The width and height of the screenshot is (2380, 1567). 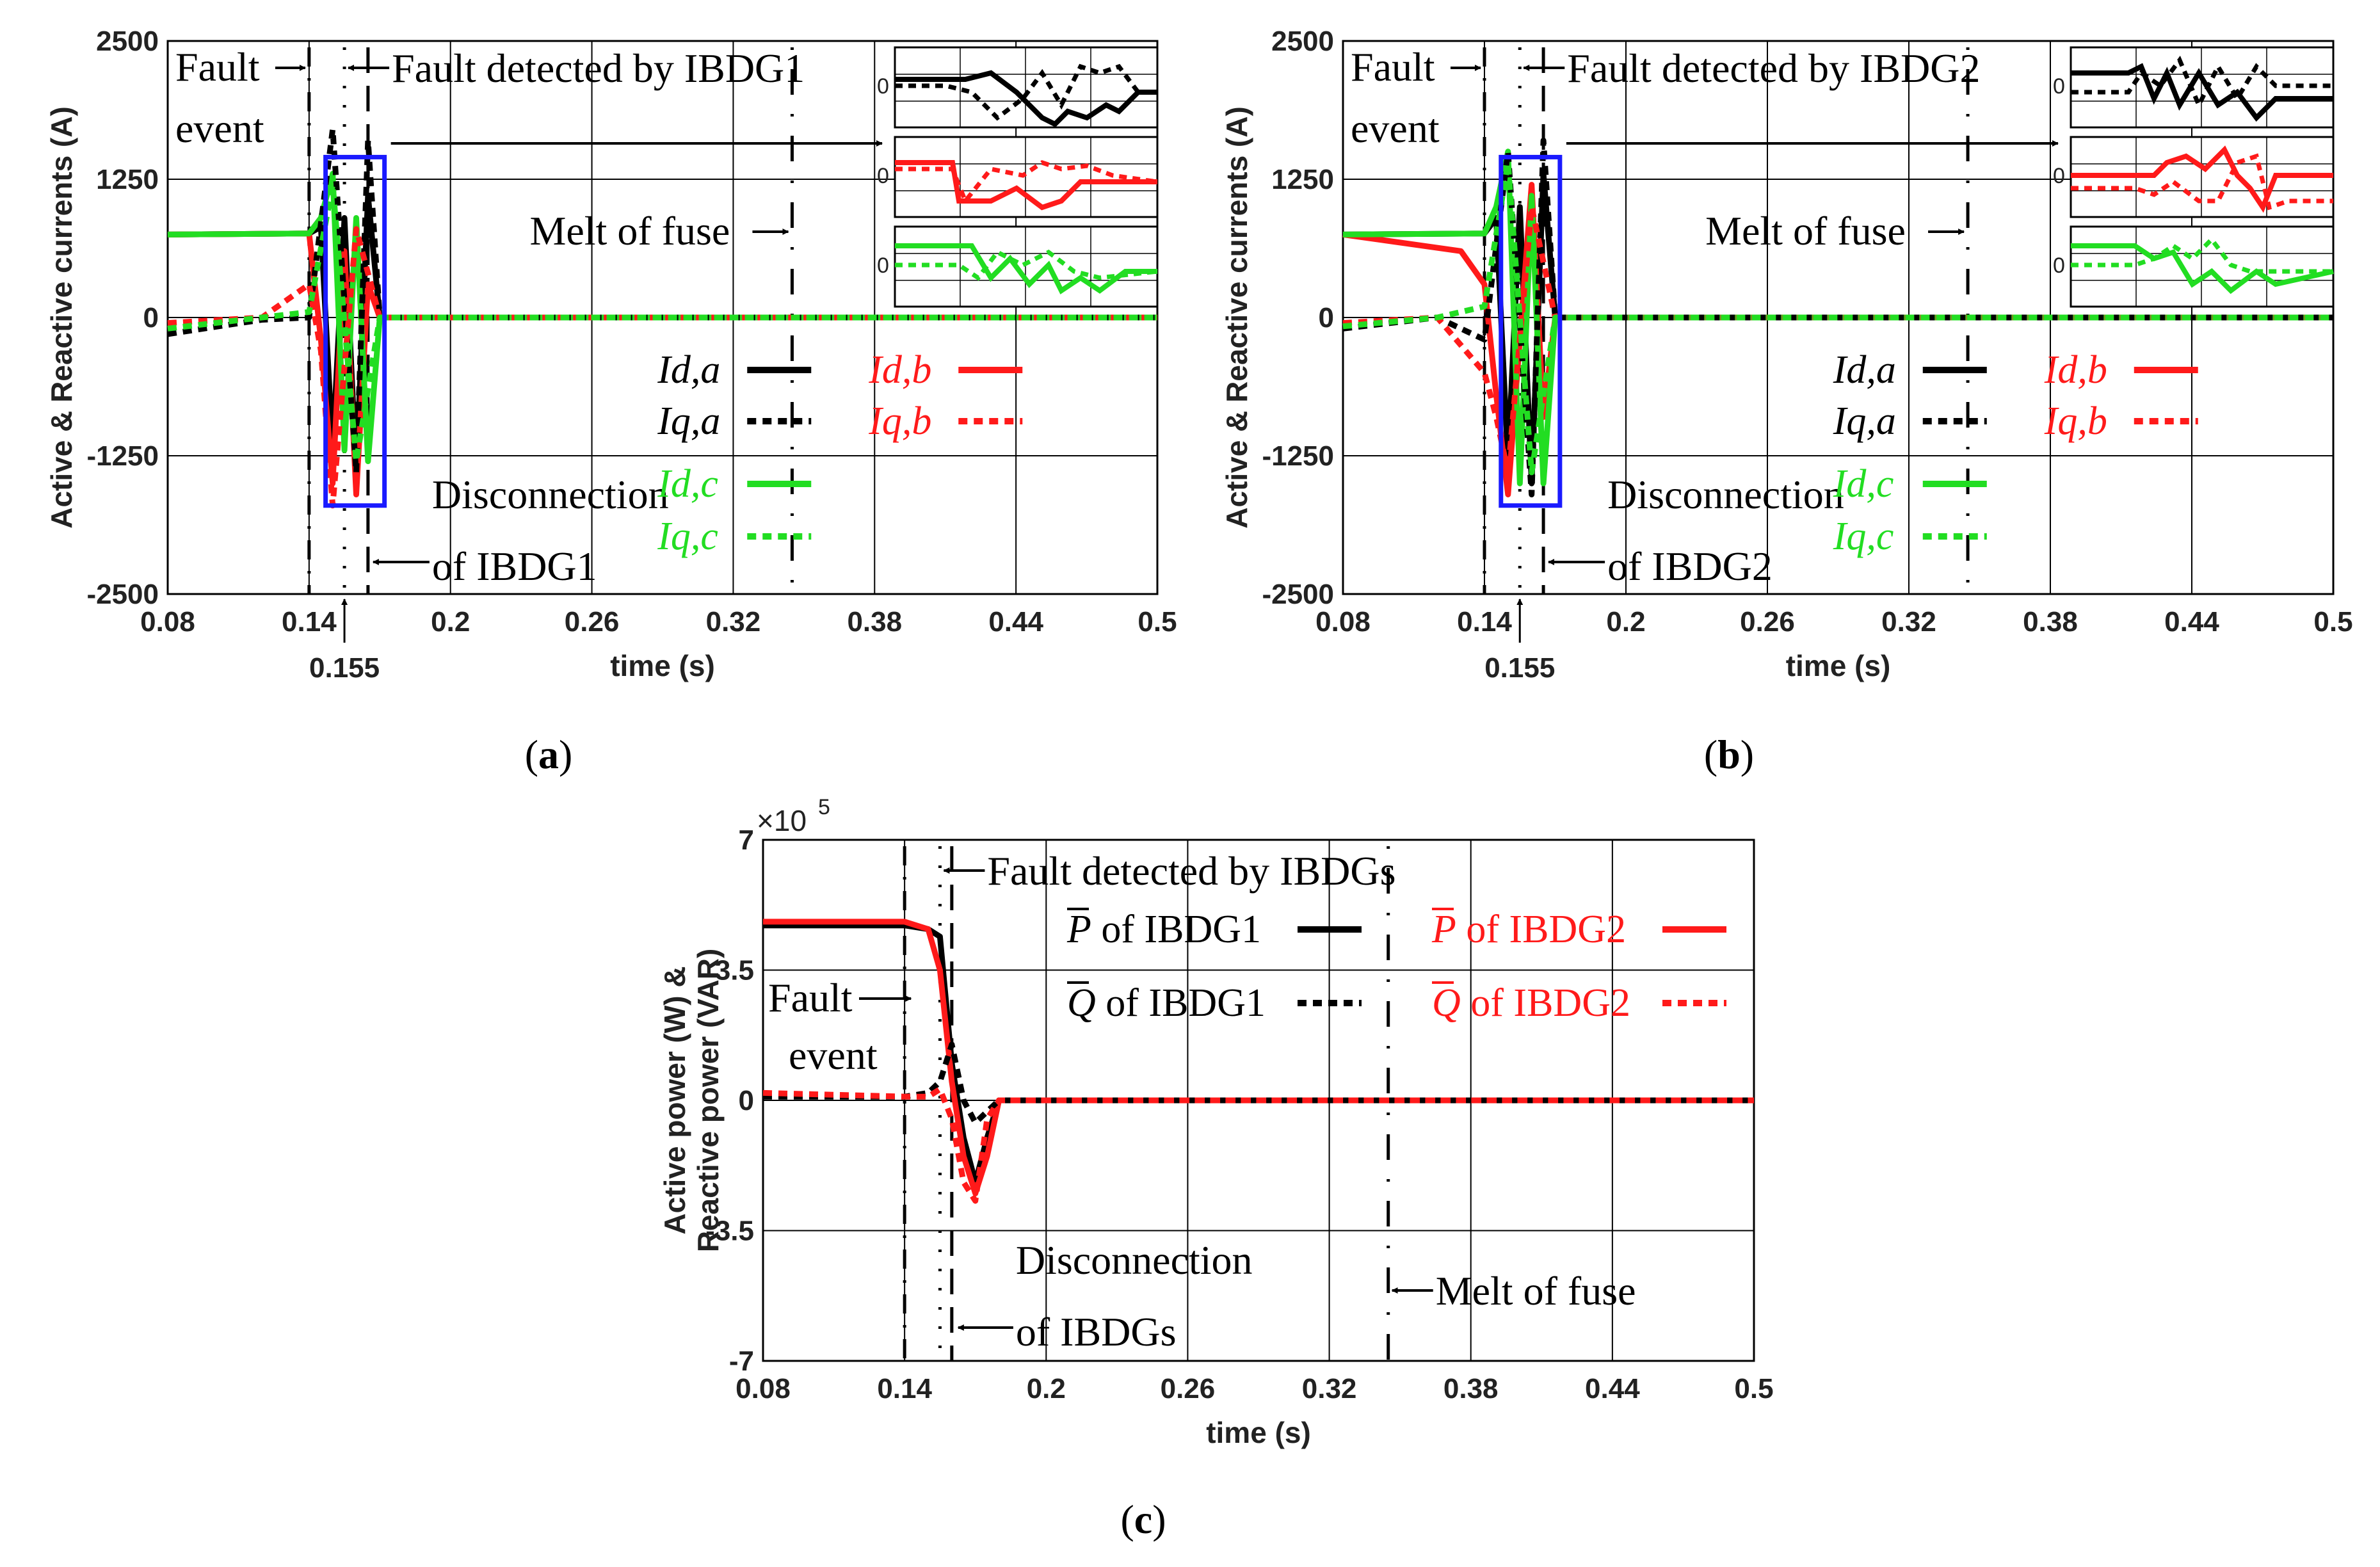 I want to click on annot-of-ibdg: of IBDG1, so click(x=514, y=566).